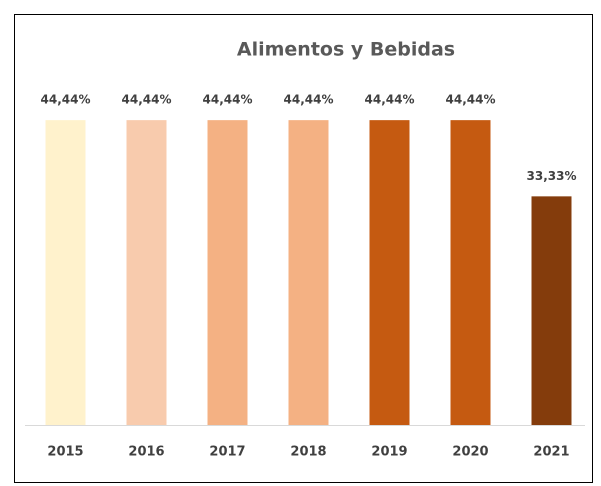  I want to click on x-tick-label: 2021, so click(551, 452).